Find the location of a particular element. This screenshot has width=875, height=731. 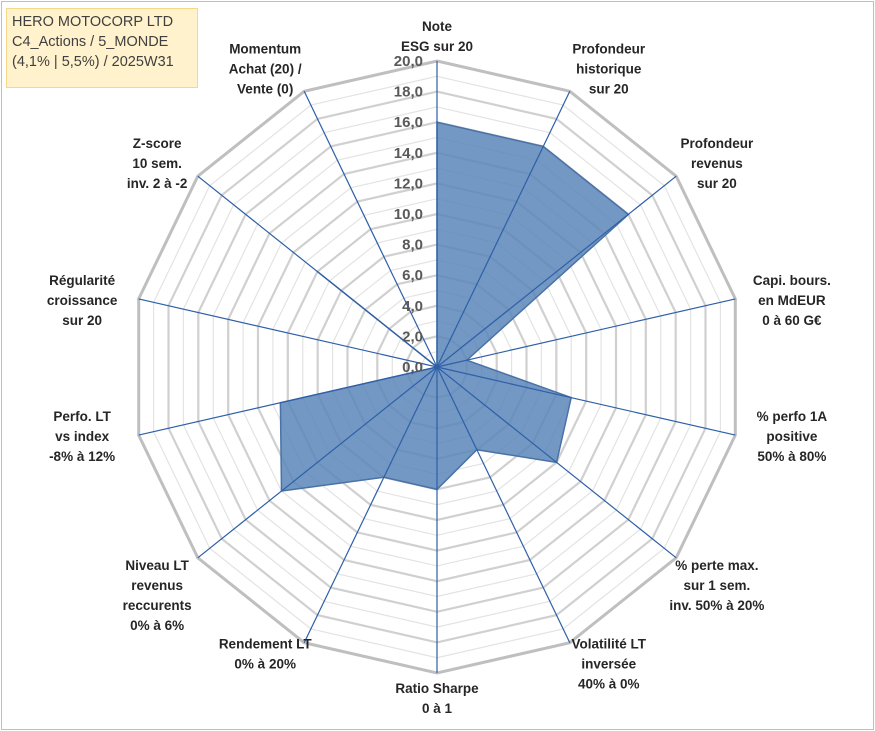

category-label-line: Ratio Sharpe is located at coordinates (437, 688).